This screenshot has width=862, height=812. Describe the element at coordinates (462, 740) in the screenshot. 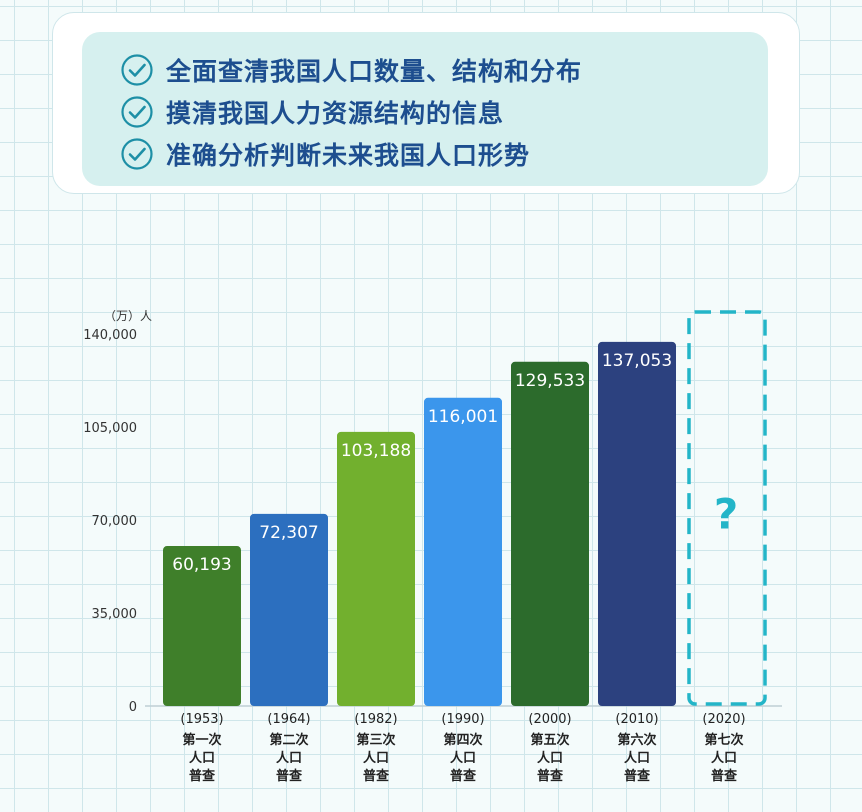

I see `category-name-label: 第四次` at that location.